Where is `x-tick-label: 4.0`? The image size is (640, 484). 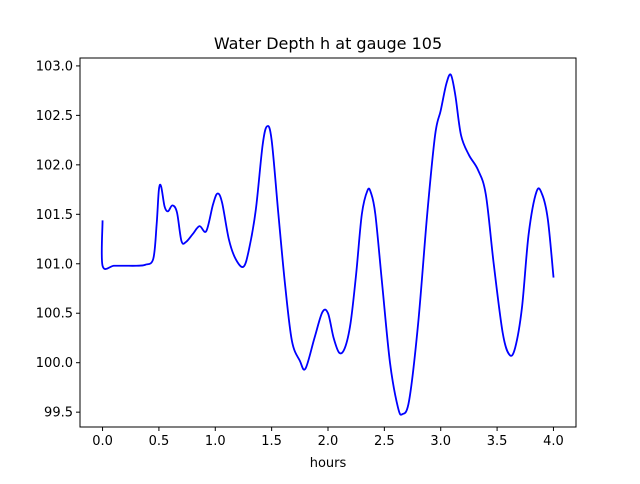 x-tick-label: 4.0 is located at coordinates (553, 441).